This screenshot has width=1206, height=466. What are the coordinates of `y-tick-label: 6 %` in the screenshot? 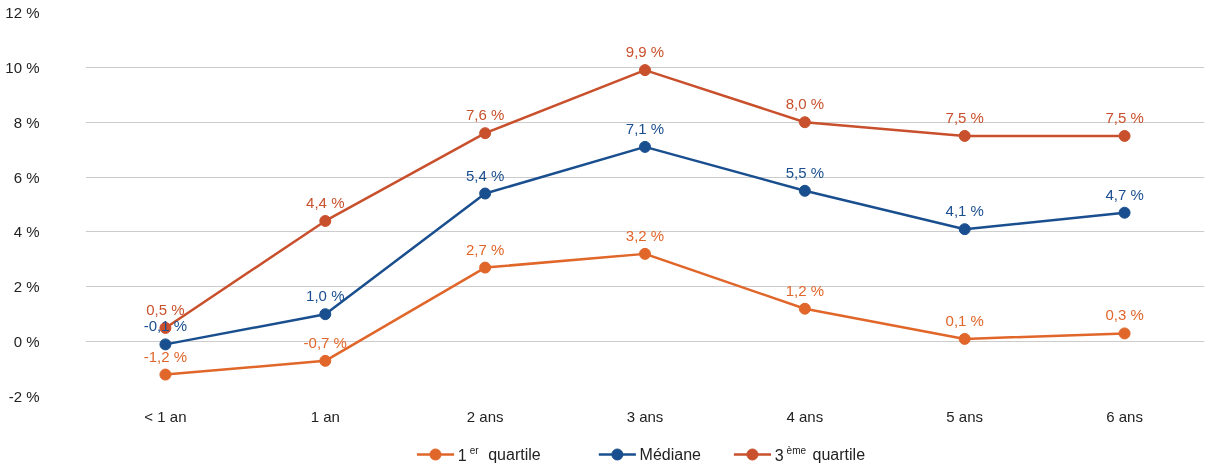 It's located at (26, 177).